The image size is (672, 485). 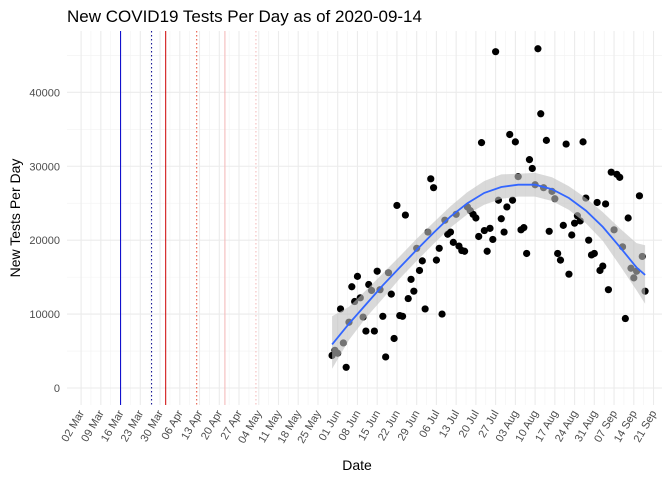 What do you see at coordinates (357, 465) in the screenshot?
I see `x-axis-label: Date` at bounding box center [357, 465].